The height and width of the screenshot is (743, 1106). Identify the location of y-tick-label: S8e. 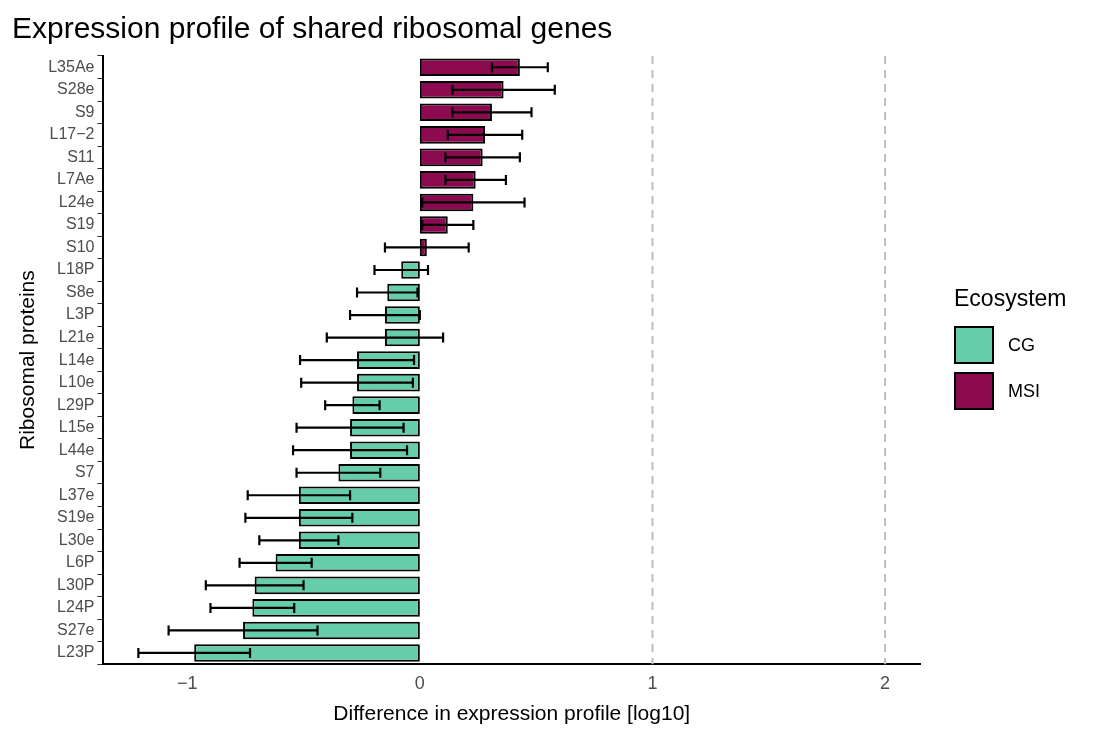
(80, 291).